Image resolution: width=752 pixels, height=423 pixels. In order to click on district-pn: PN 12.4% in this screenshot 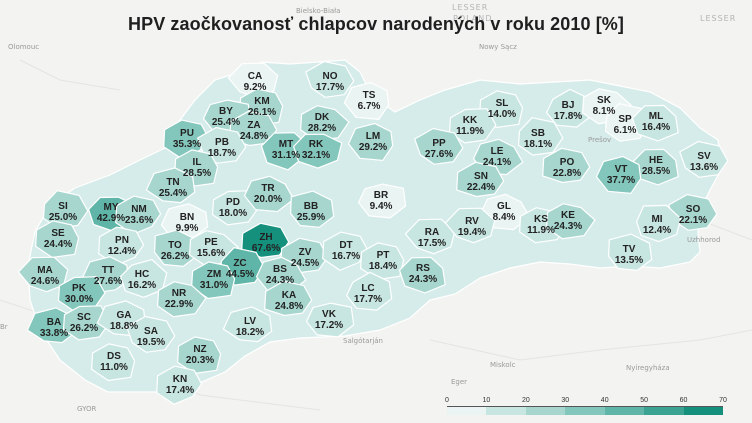, I will do `click(122, 246)`.